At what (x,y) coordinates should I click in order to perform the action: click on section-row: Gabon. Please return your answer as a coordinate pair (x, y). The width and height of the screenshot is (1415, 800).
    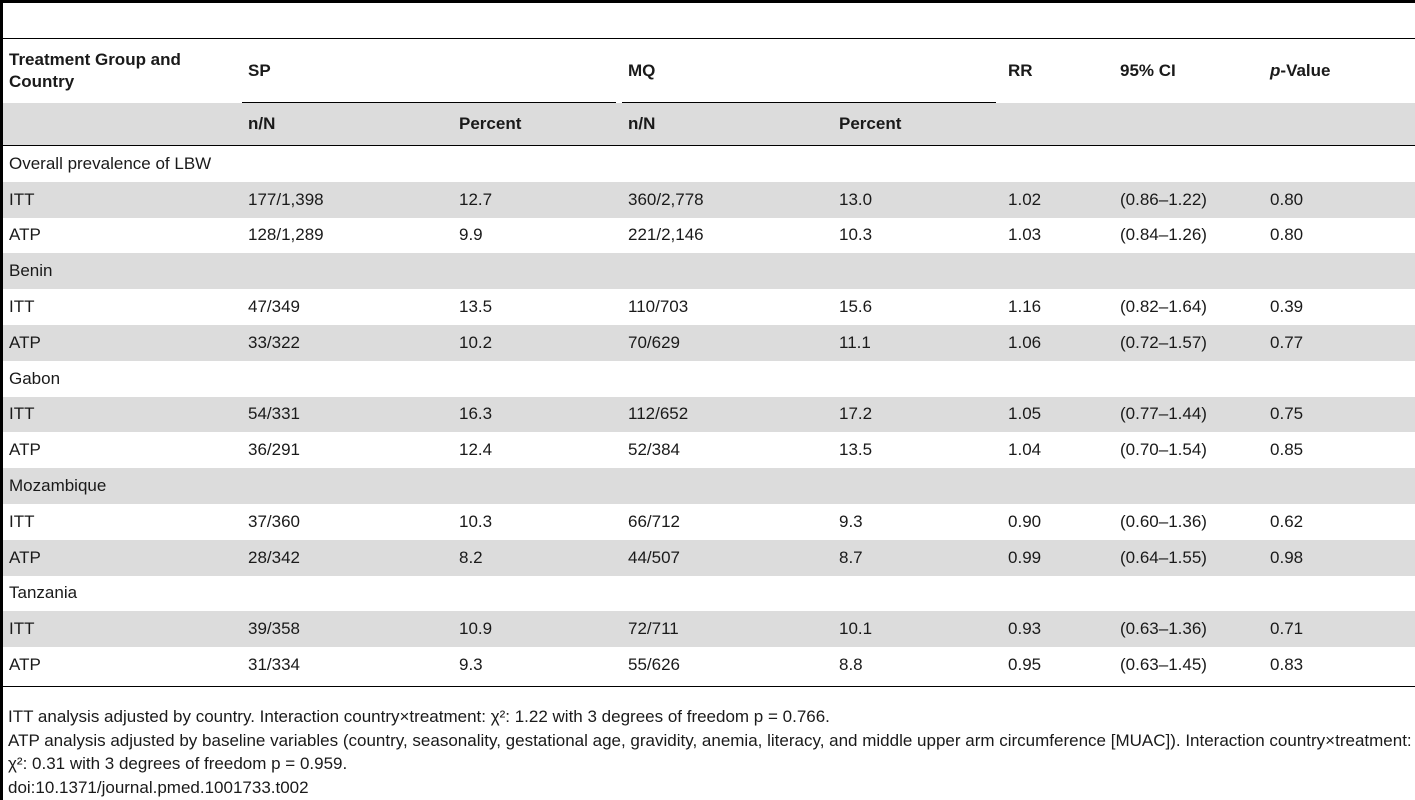
    Looking at the image, I should click on (709, 379).